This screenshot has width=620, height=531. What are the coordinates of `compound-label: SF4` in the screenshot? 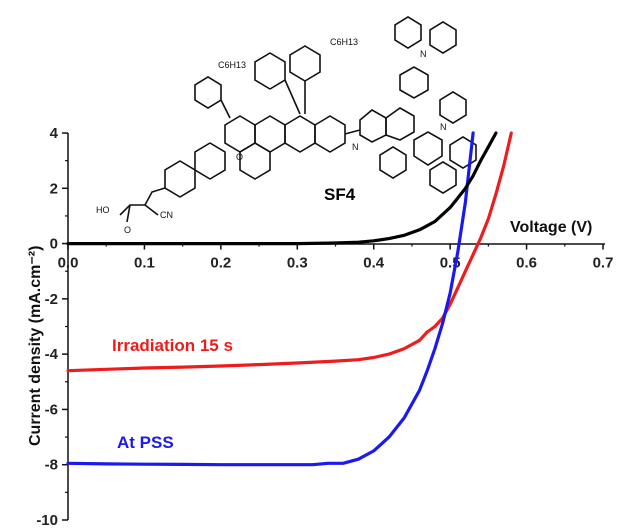 It's located at (340, 194).